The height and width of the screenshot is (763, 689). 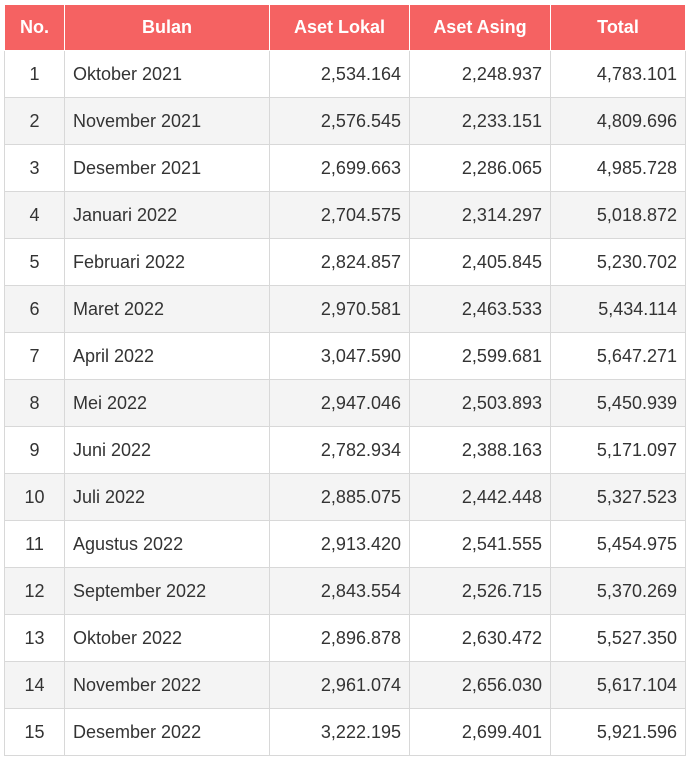 What do you see at coordinates (618, 450) in the screenshot?
I see `total-cell: 5,171.097` at bounding box center [618, 450].